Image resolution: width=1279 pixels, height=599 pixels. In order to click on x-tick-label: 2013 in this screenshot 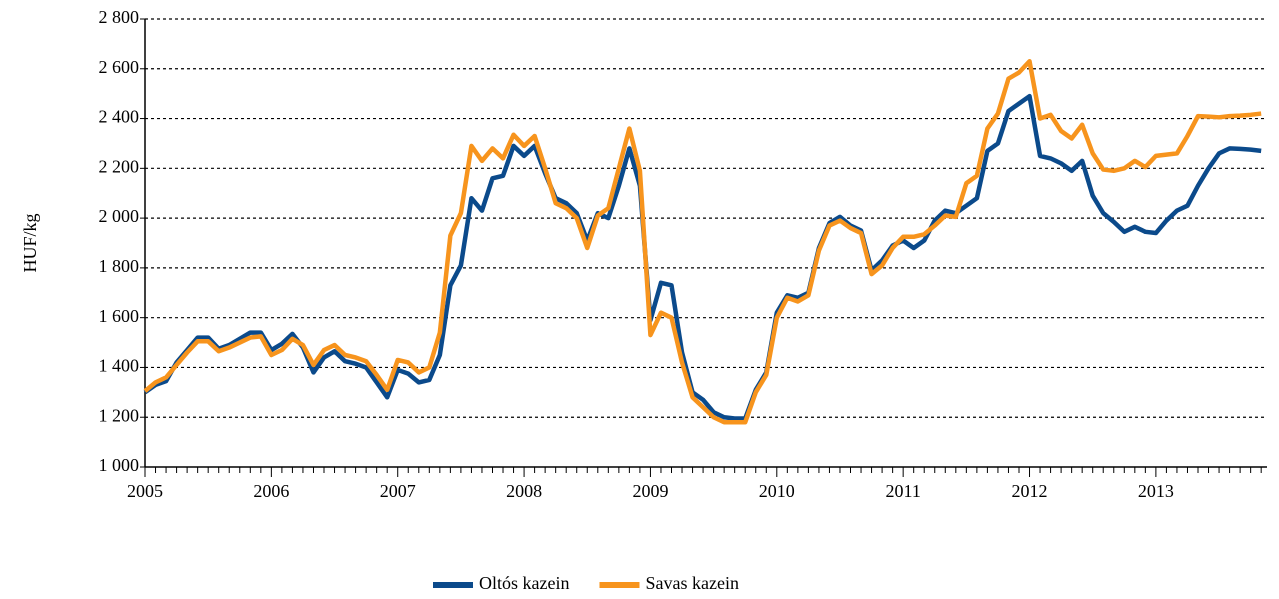, I will do `click(1156, 491)`.